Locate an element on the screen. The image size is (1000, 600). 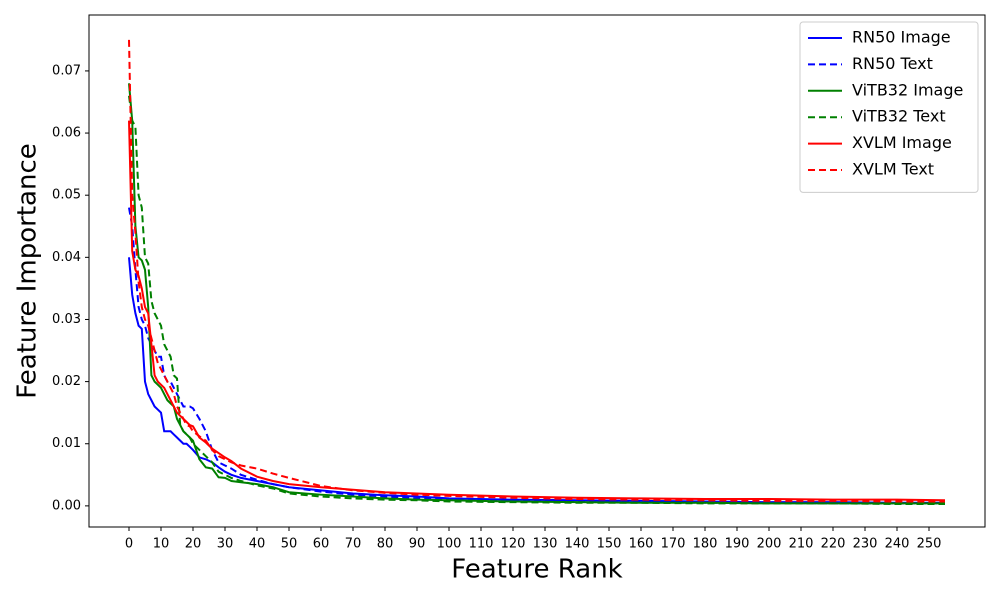
legend-box is located at coordinates (889, 107).